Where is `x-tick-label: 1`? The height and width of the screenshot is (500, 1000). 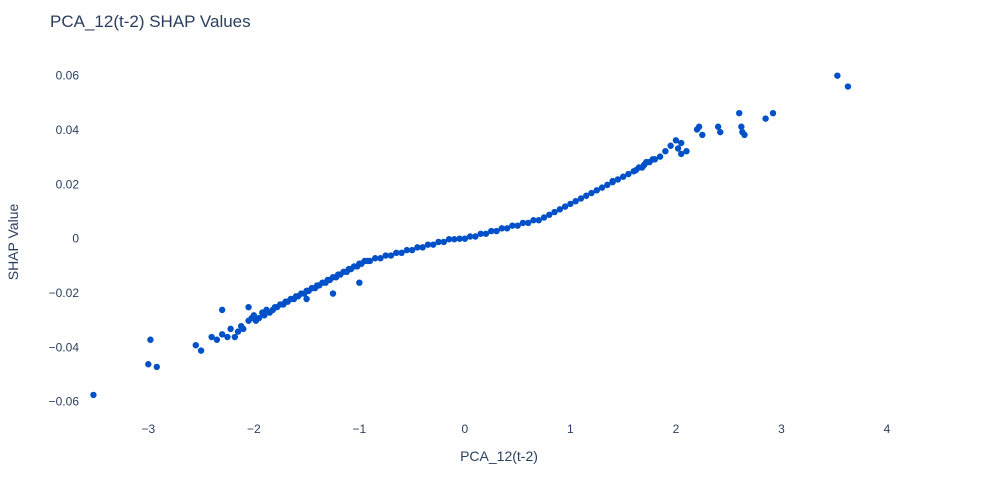 x-tick-label: 1 is located at coordinates (570, 429).